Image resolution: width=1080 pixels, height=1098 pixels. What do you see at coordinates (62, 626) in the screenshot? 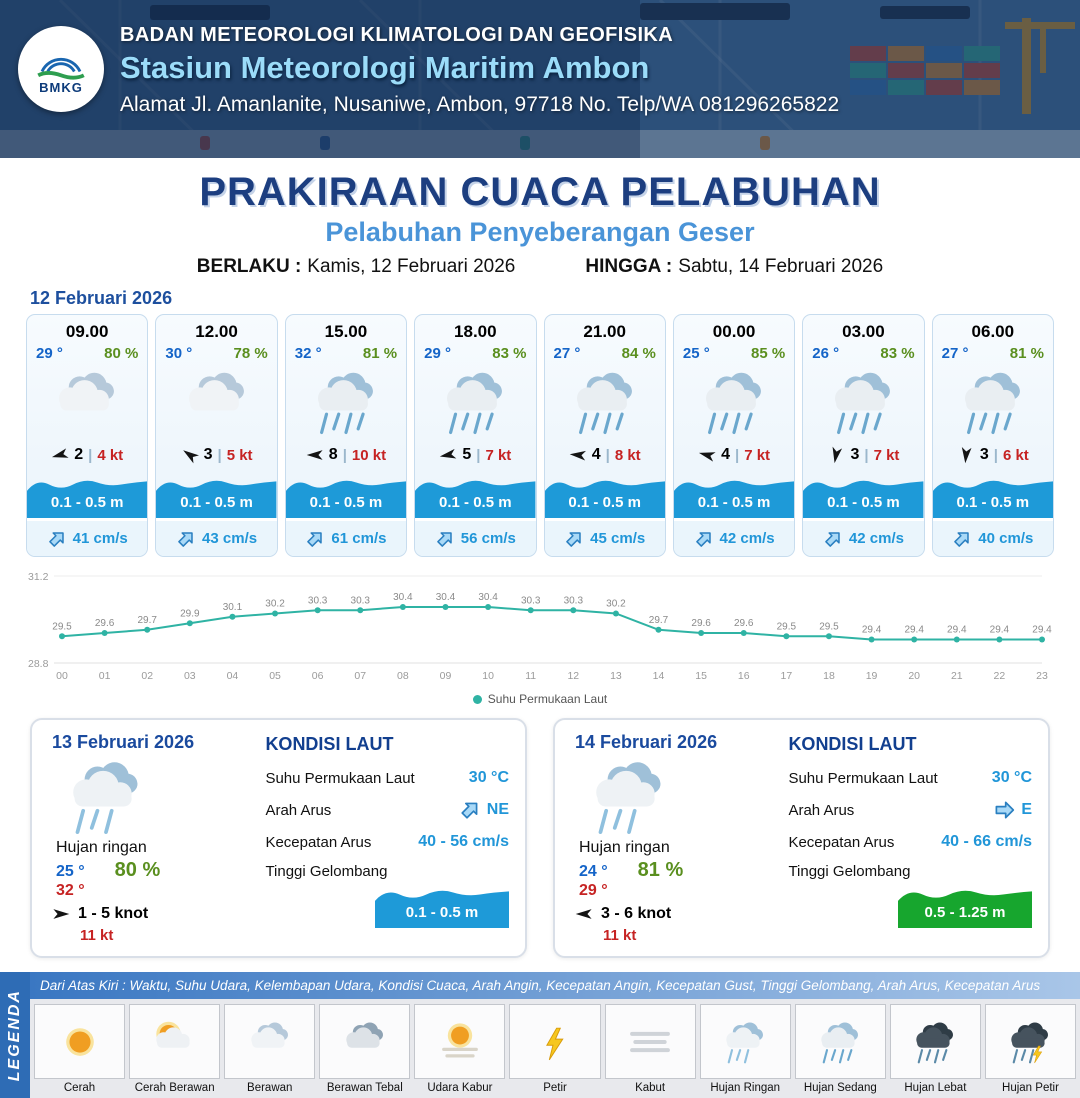
I see `svg-text: 29.5` at bounding box center [62, 626].